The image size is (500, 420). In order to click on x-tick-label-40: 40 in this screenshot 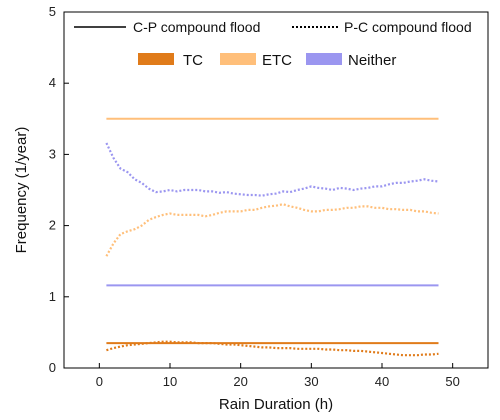, I will do `click(382, 381)`.